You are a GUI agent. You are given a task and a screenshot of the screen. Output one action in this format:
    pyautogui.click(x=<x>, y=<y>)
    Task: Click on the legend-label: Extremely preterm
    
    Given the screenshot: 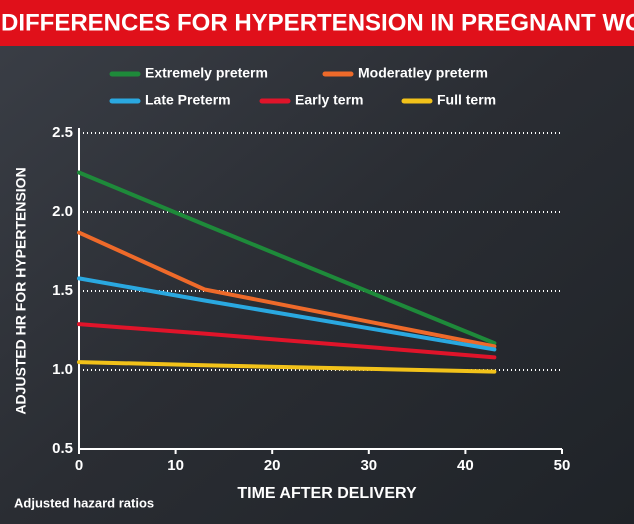 What is the action you would take?
    pyautogui.click(x=206, y=73)
    